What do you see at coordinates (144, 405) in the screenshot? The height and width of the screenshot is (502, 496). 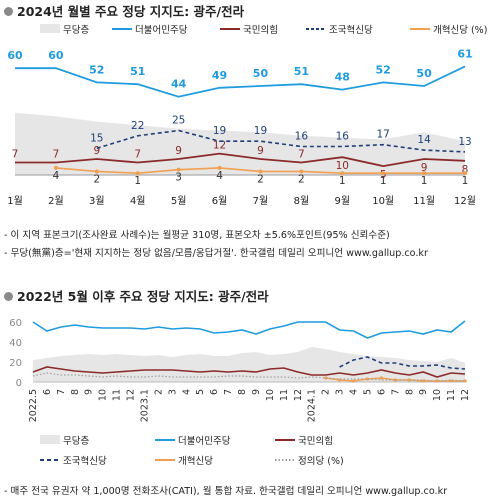 I see `x-tick-label: 2023.1` at bounding box center [144, 405].